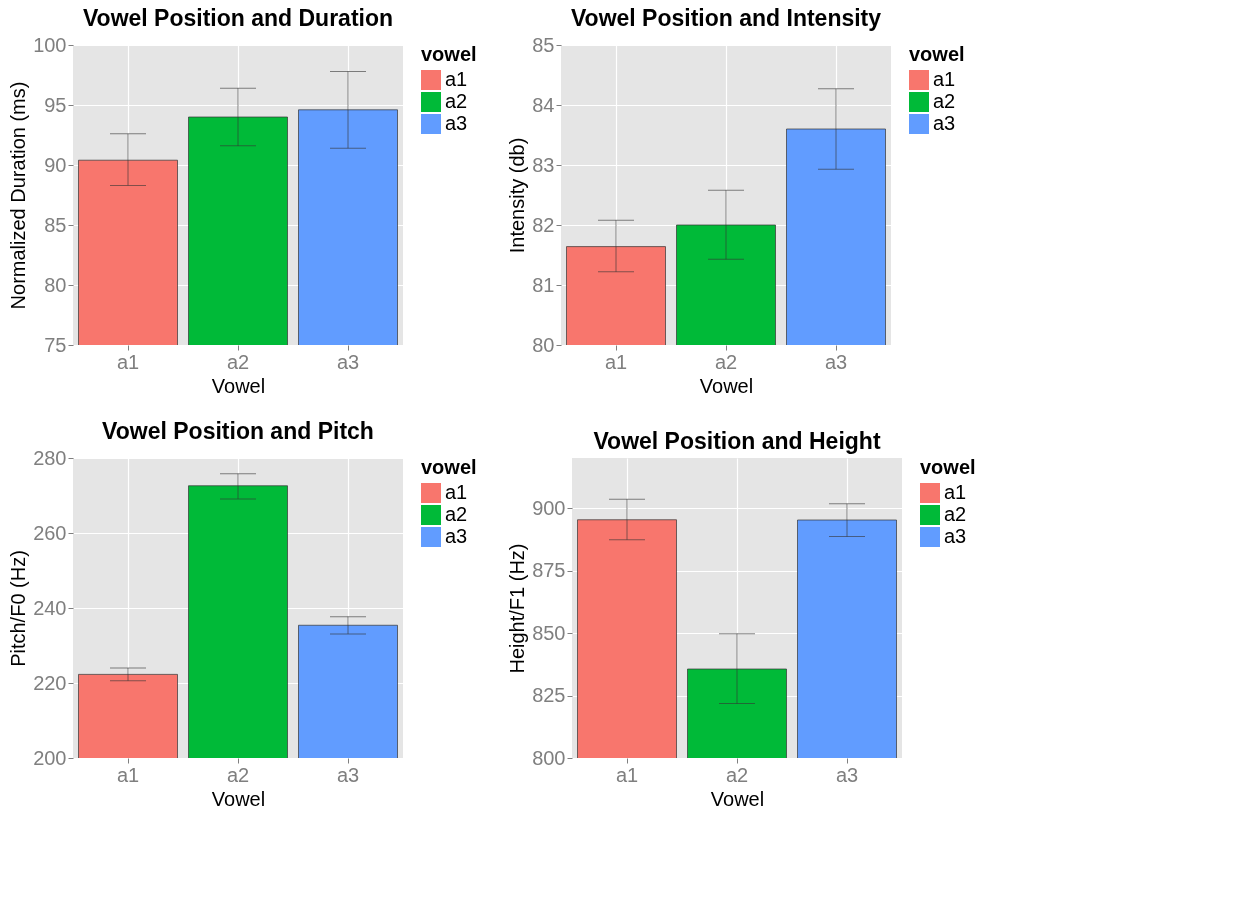 Image resolution: width=1249 pixels, height=924 pixels. What do you see at coordinates (549, 632) in the screenshot?
I see `y-tick-label: 850` at bounding box center [549, 632].